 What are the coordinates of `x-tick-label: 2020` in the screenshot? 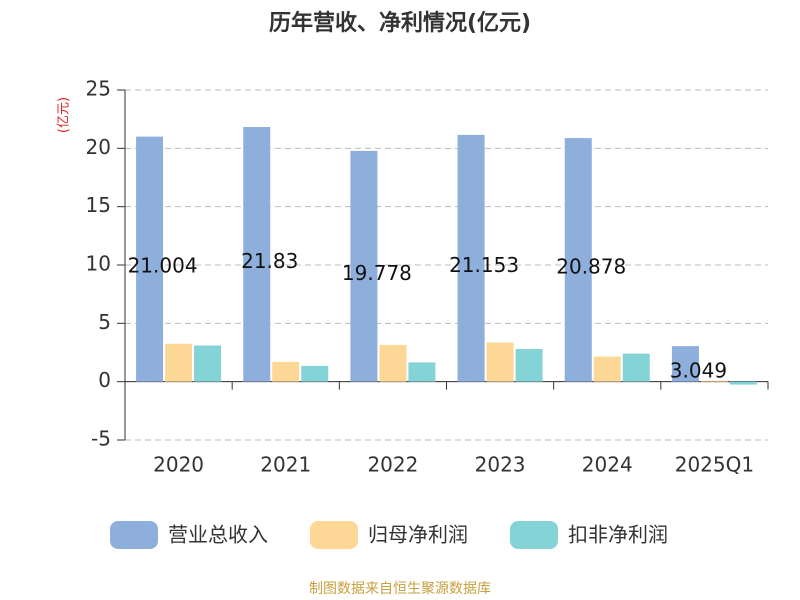 It's located at (178, 465).